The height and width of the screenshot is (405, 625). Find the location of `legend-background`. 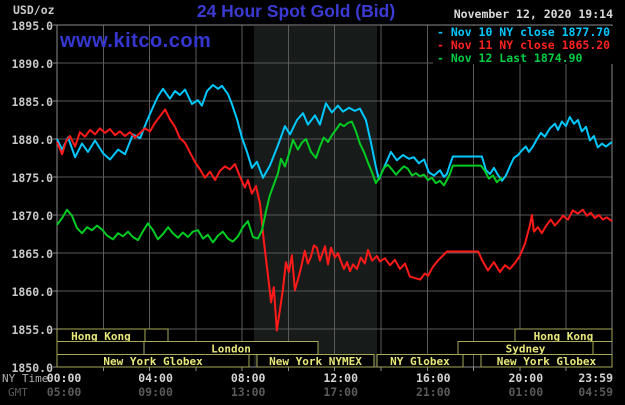

legend-background is located at coordinates (523, 45).